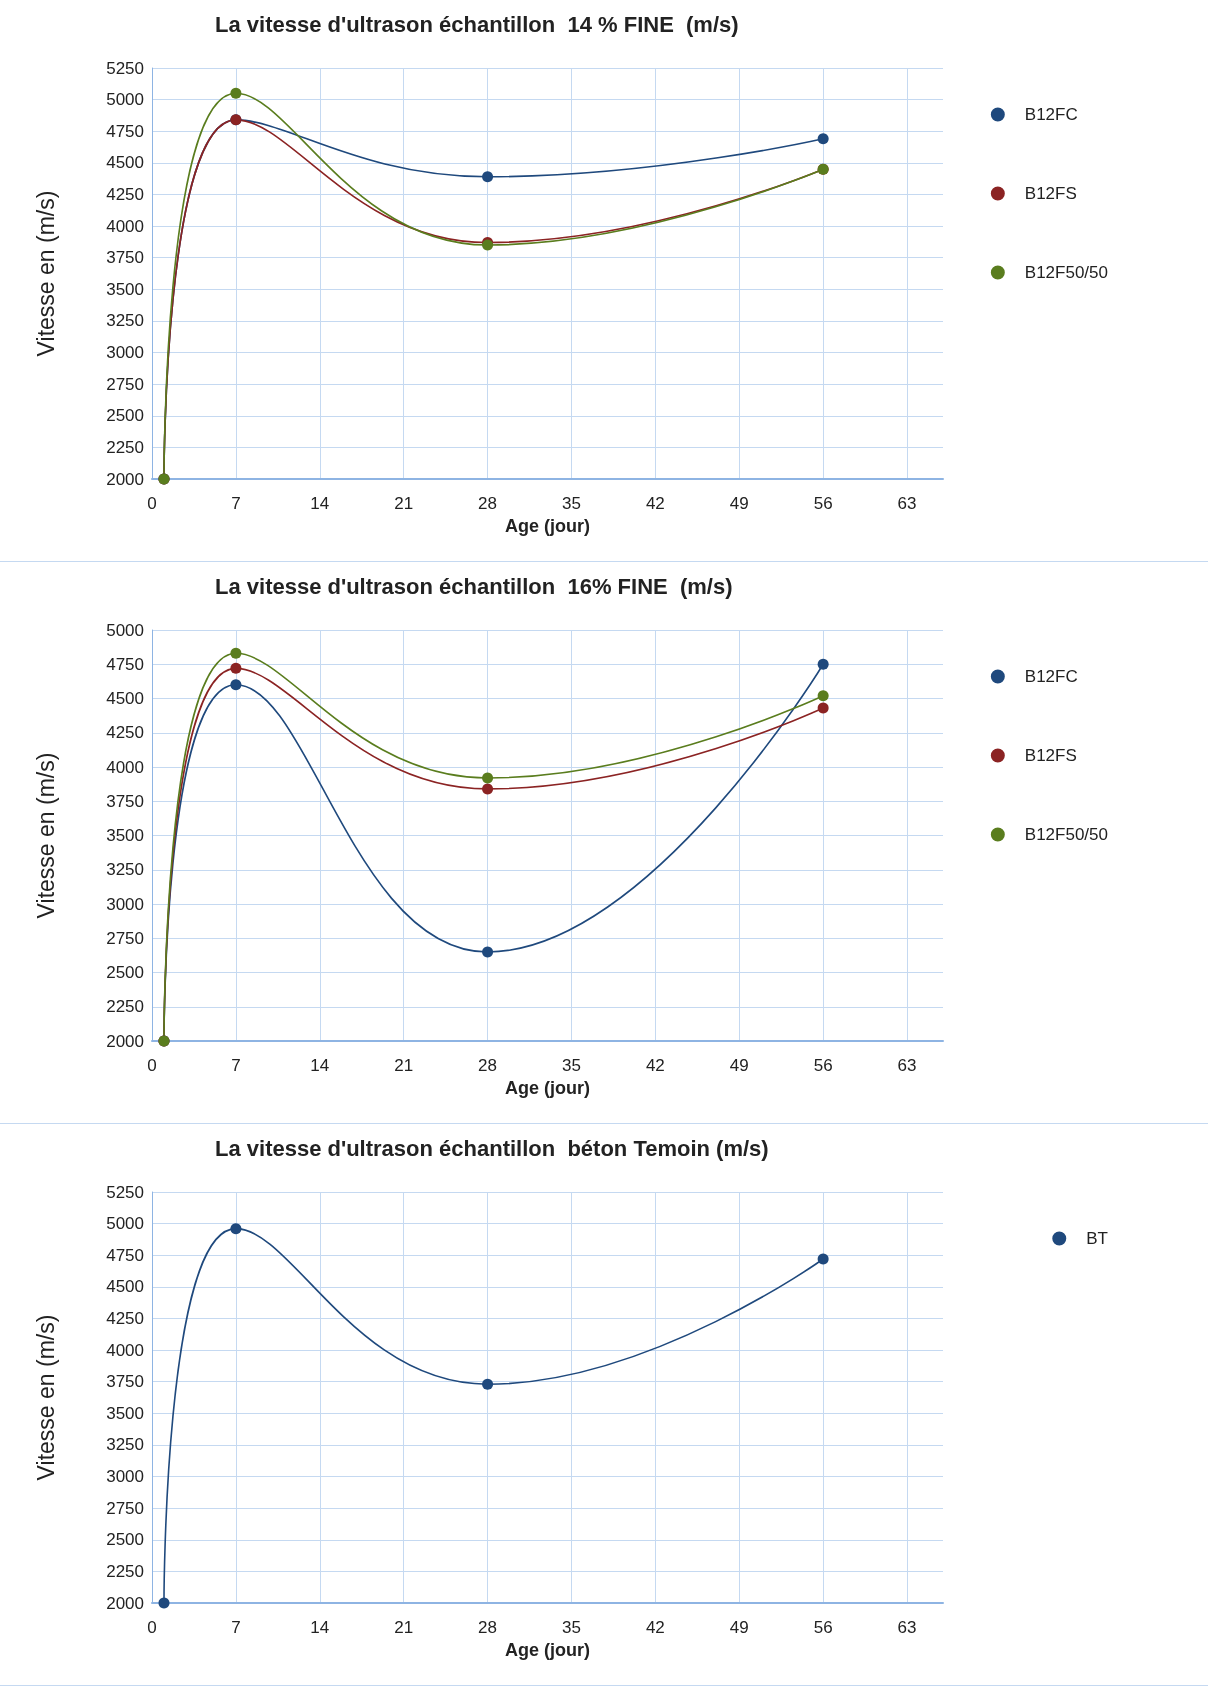 This screenshot has width=1208, height=1686. Describe the element at coordinates (1097, 1238) in the screenshot. I see `legend-label: BT` at that location.